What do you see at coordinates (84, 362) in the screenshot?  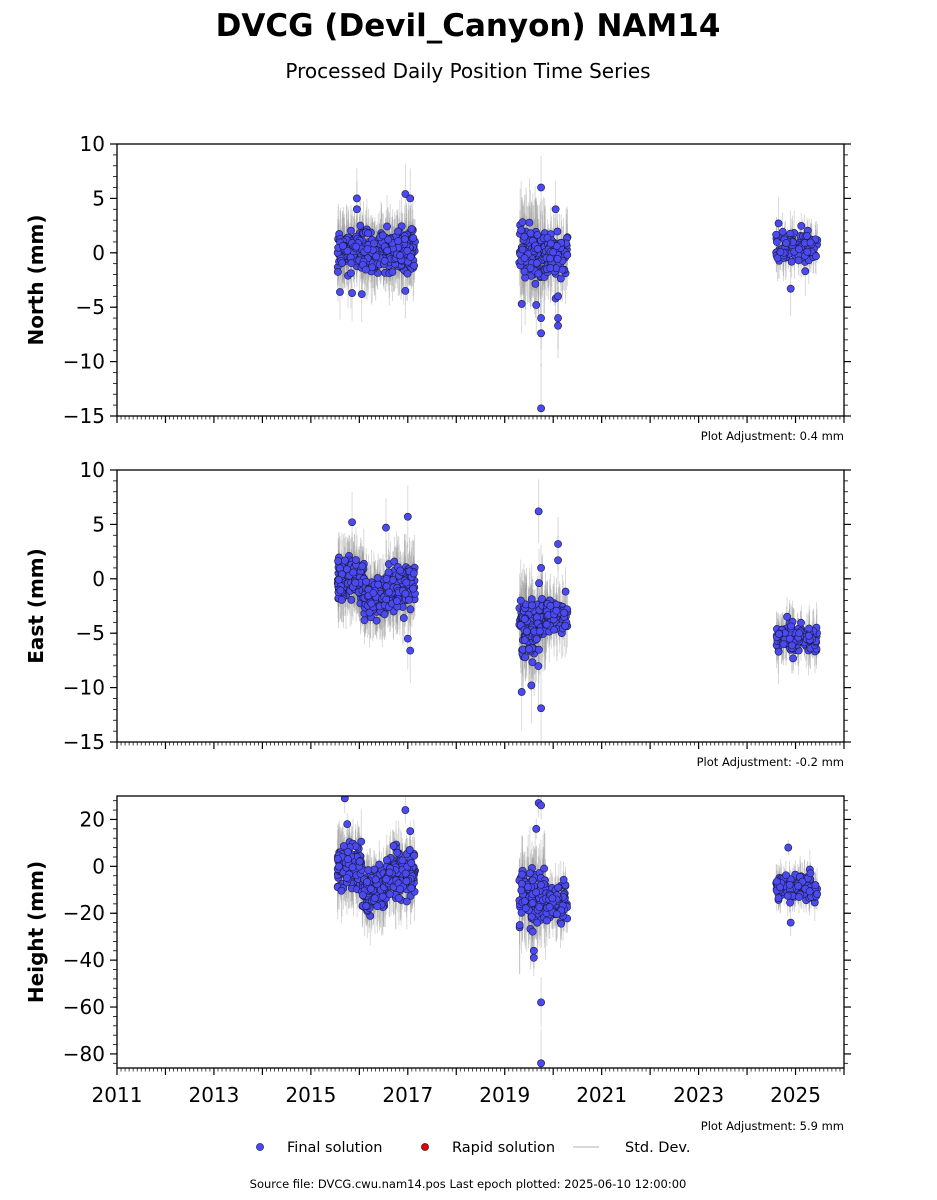 I see `y-tick-label: −10` at bounding box center [84, 362].